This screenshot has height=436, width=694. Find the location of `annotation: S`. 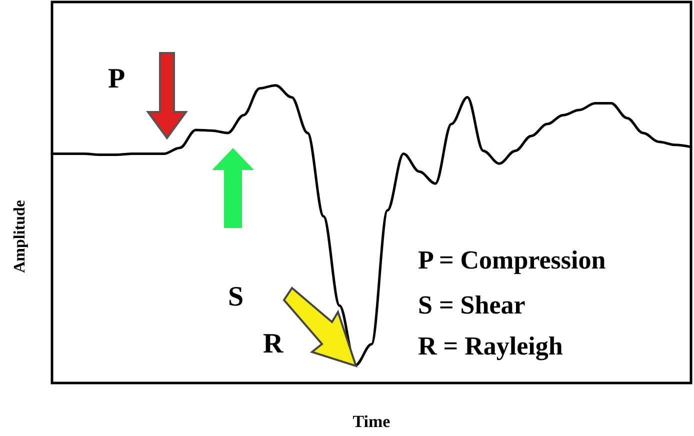

annotation: S is located at coordinates (236, 297).